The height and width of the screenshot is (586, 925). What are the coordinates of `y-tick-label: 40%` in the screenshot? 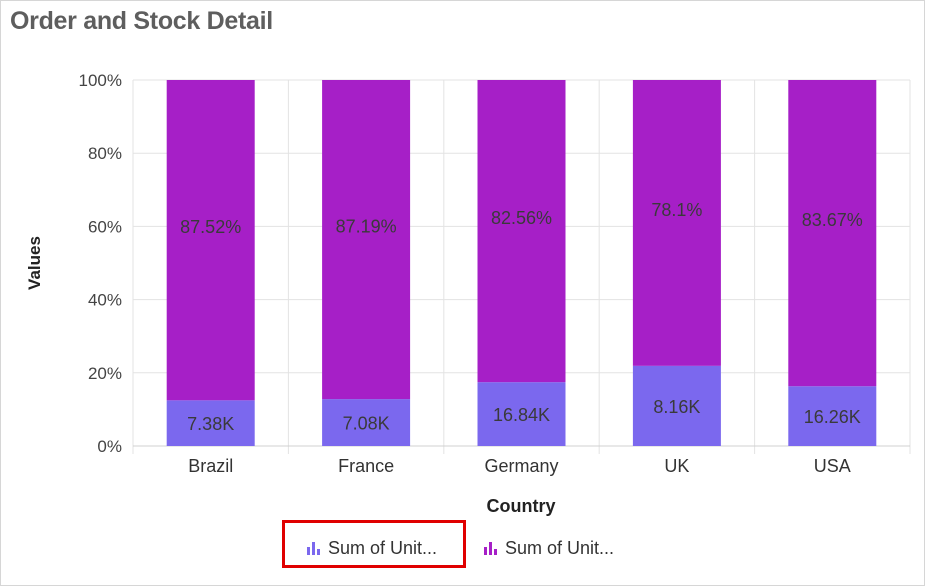 It's located at (105, 300).